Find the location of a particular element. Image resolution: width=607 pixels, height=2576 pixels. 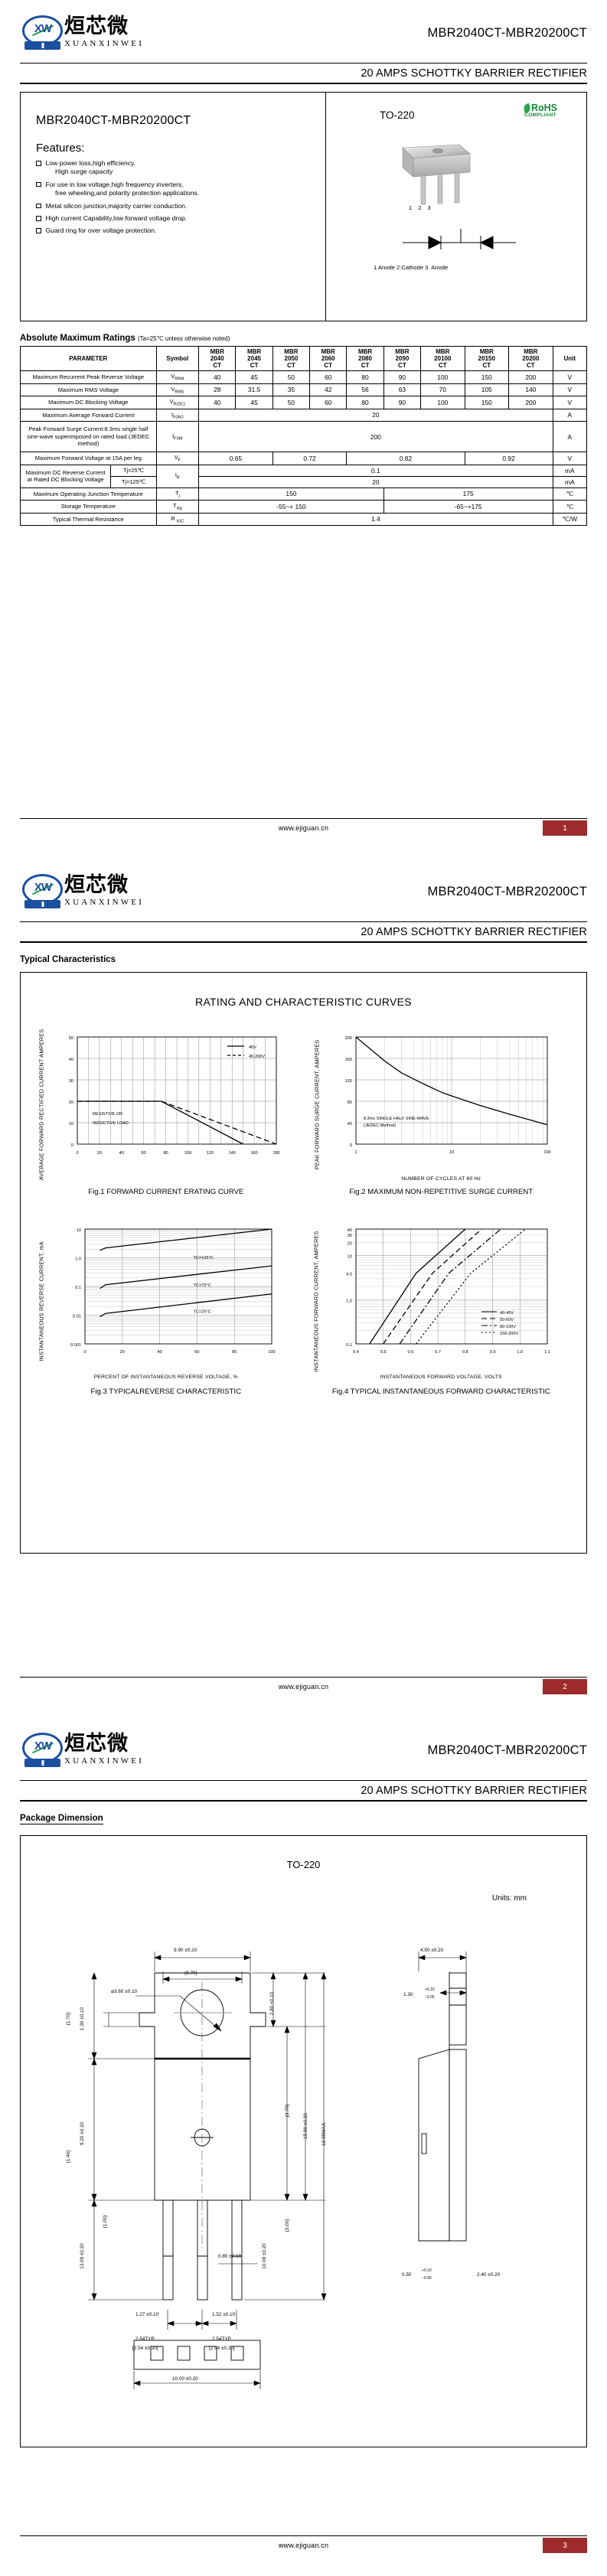

row-parameter: Storage Temperature is located at coordinates (89, 507).